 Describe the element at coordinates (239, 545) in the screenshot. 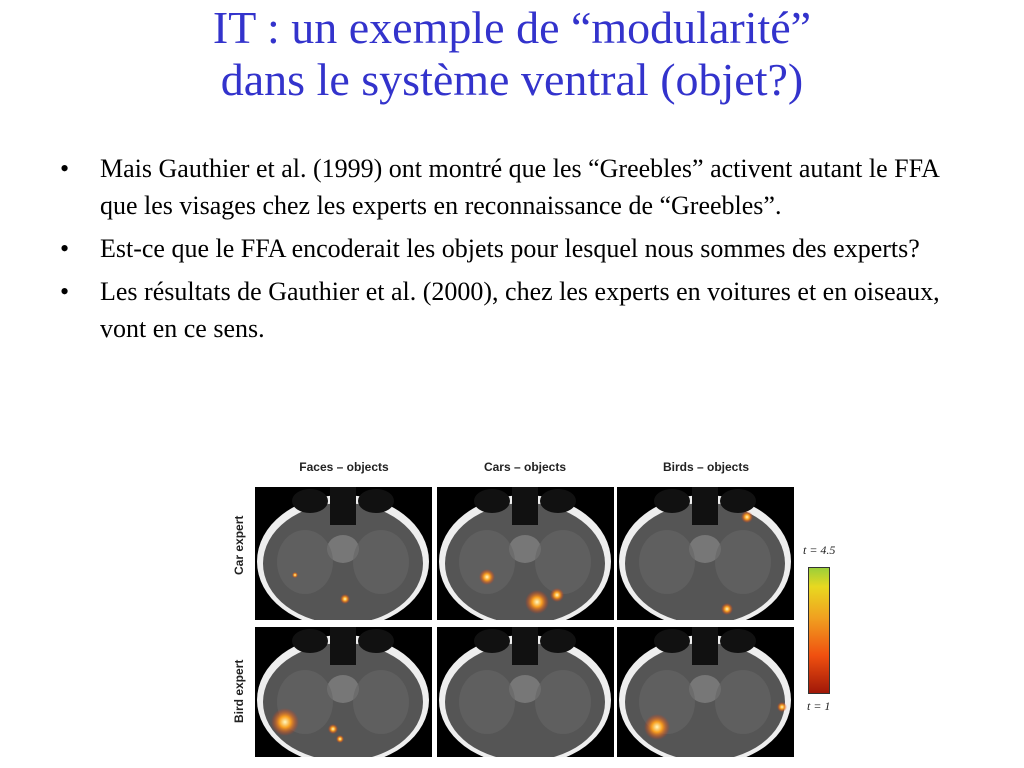

I see `row-label: Car expert` at that location.